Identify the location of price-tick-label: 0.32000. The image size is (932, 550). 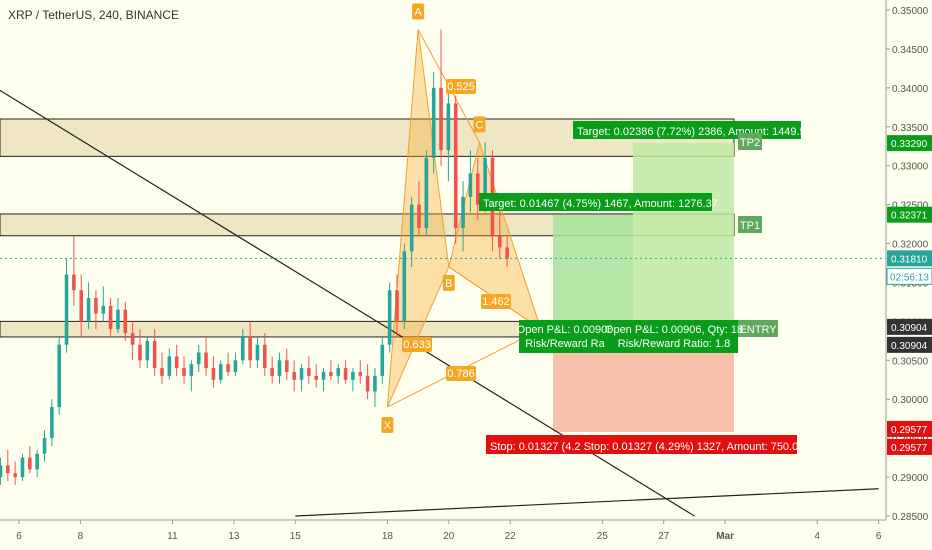
(910, 245).